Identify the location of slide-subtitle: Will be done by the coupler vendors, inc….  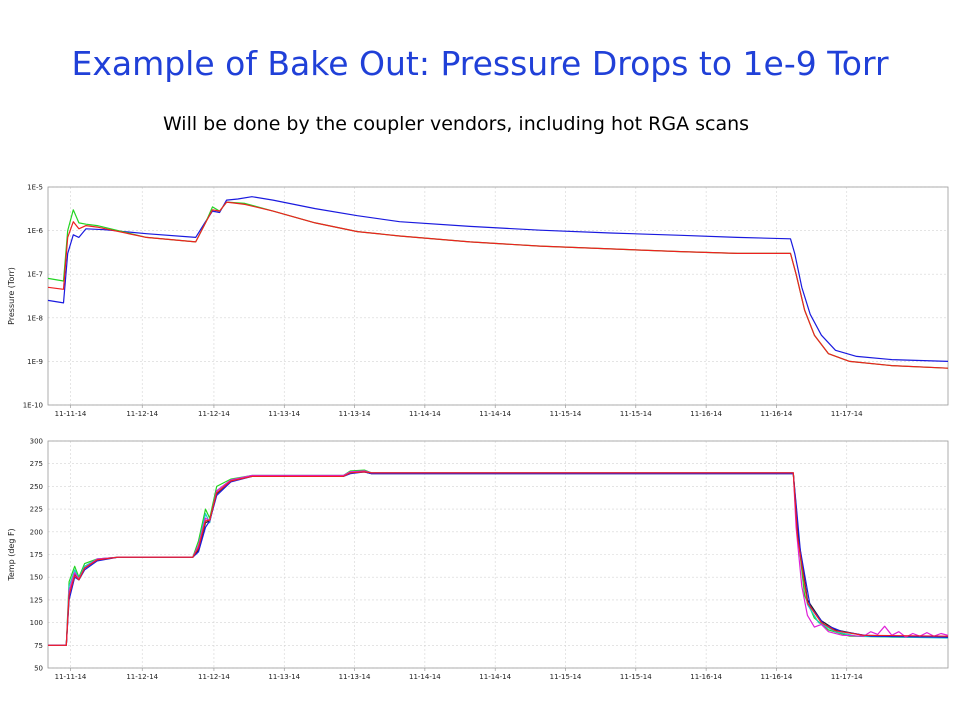
(456, 124).